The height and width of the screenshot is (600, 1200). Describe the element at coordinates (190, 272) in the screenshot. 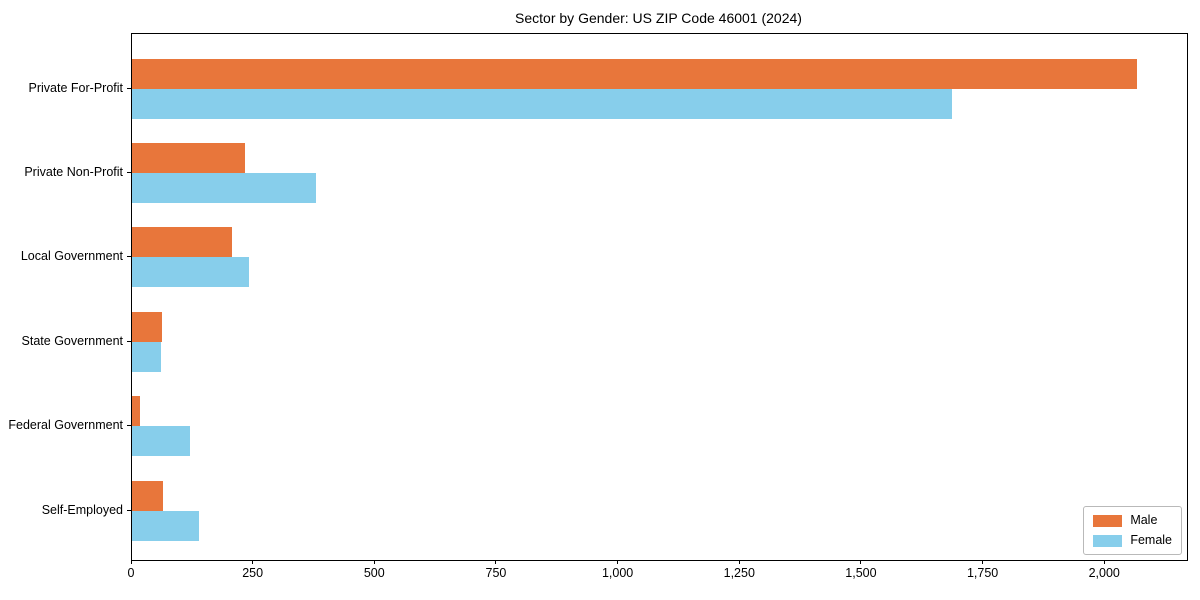

I see `bar-female-local-government` at that location.